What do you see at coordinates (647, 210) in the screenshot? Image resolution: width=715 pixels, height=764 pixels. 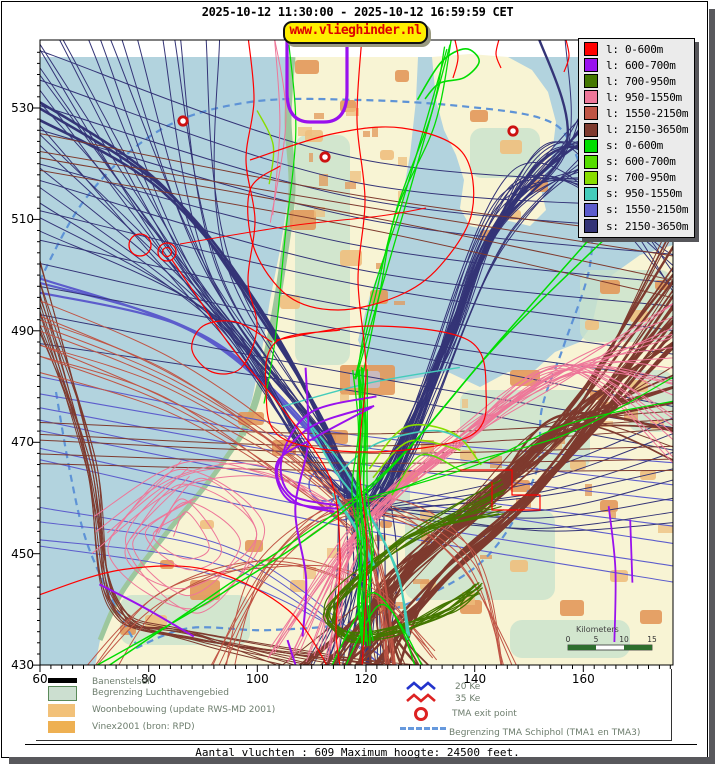 I see `legend-item-label: s: 1550-2150m` at bounding box center [647, 210].